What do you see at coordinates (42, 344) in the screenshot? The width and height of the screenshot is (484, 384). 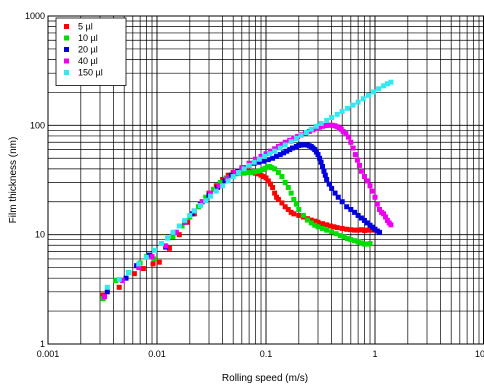 I see `y-tick-label: 1` at bounding box center [42, 344].